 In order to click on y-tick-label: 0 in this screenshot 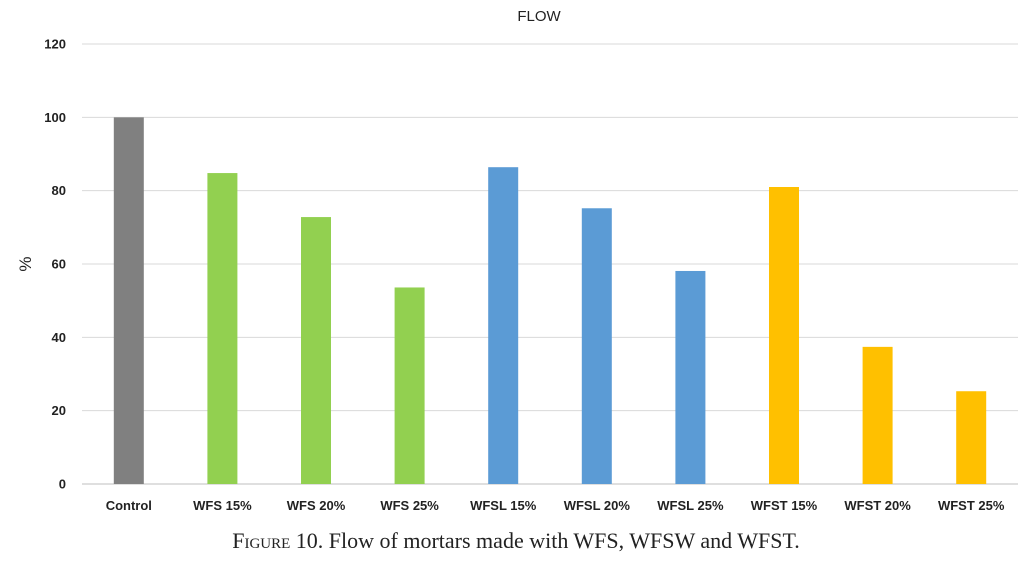, I will do `click(62, 484)`.